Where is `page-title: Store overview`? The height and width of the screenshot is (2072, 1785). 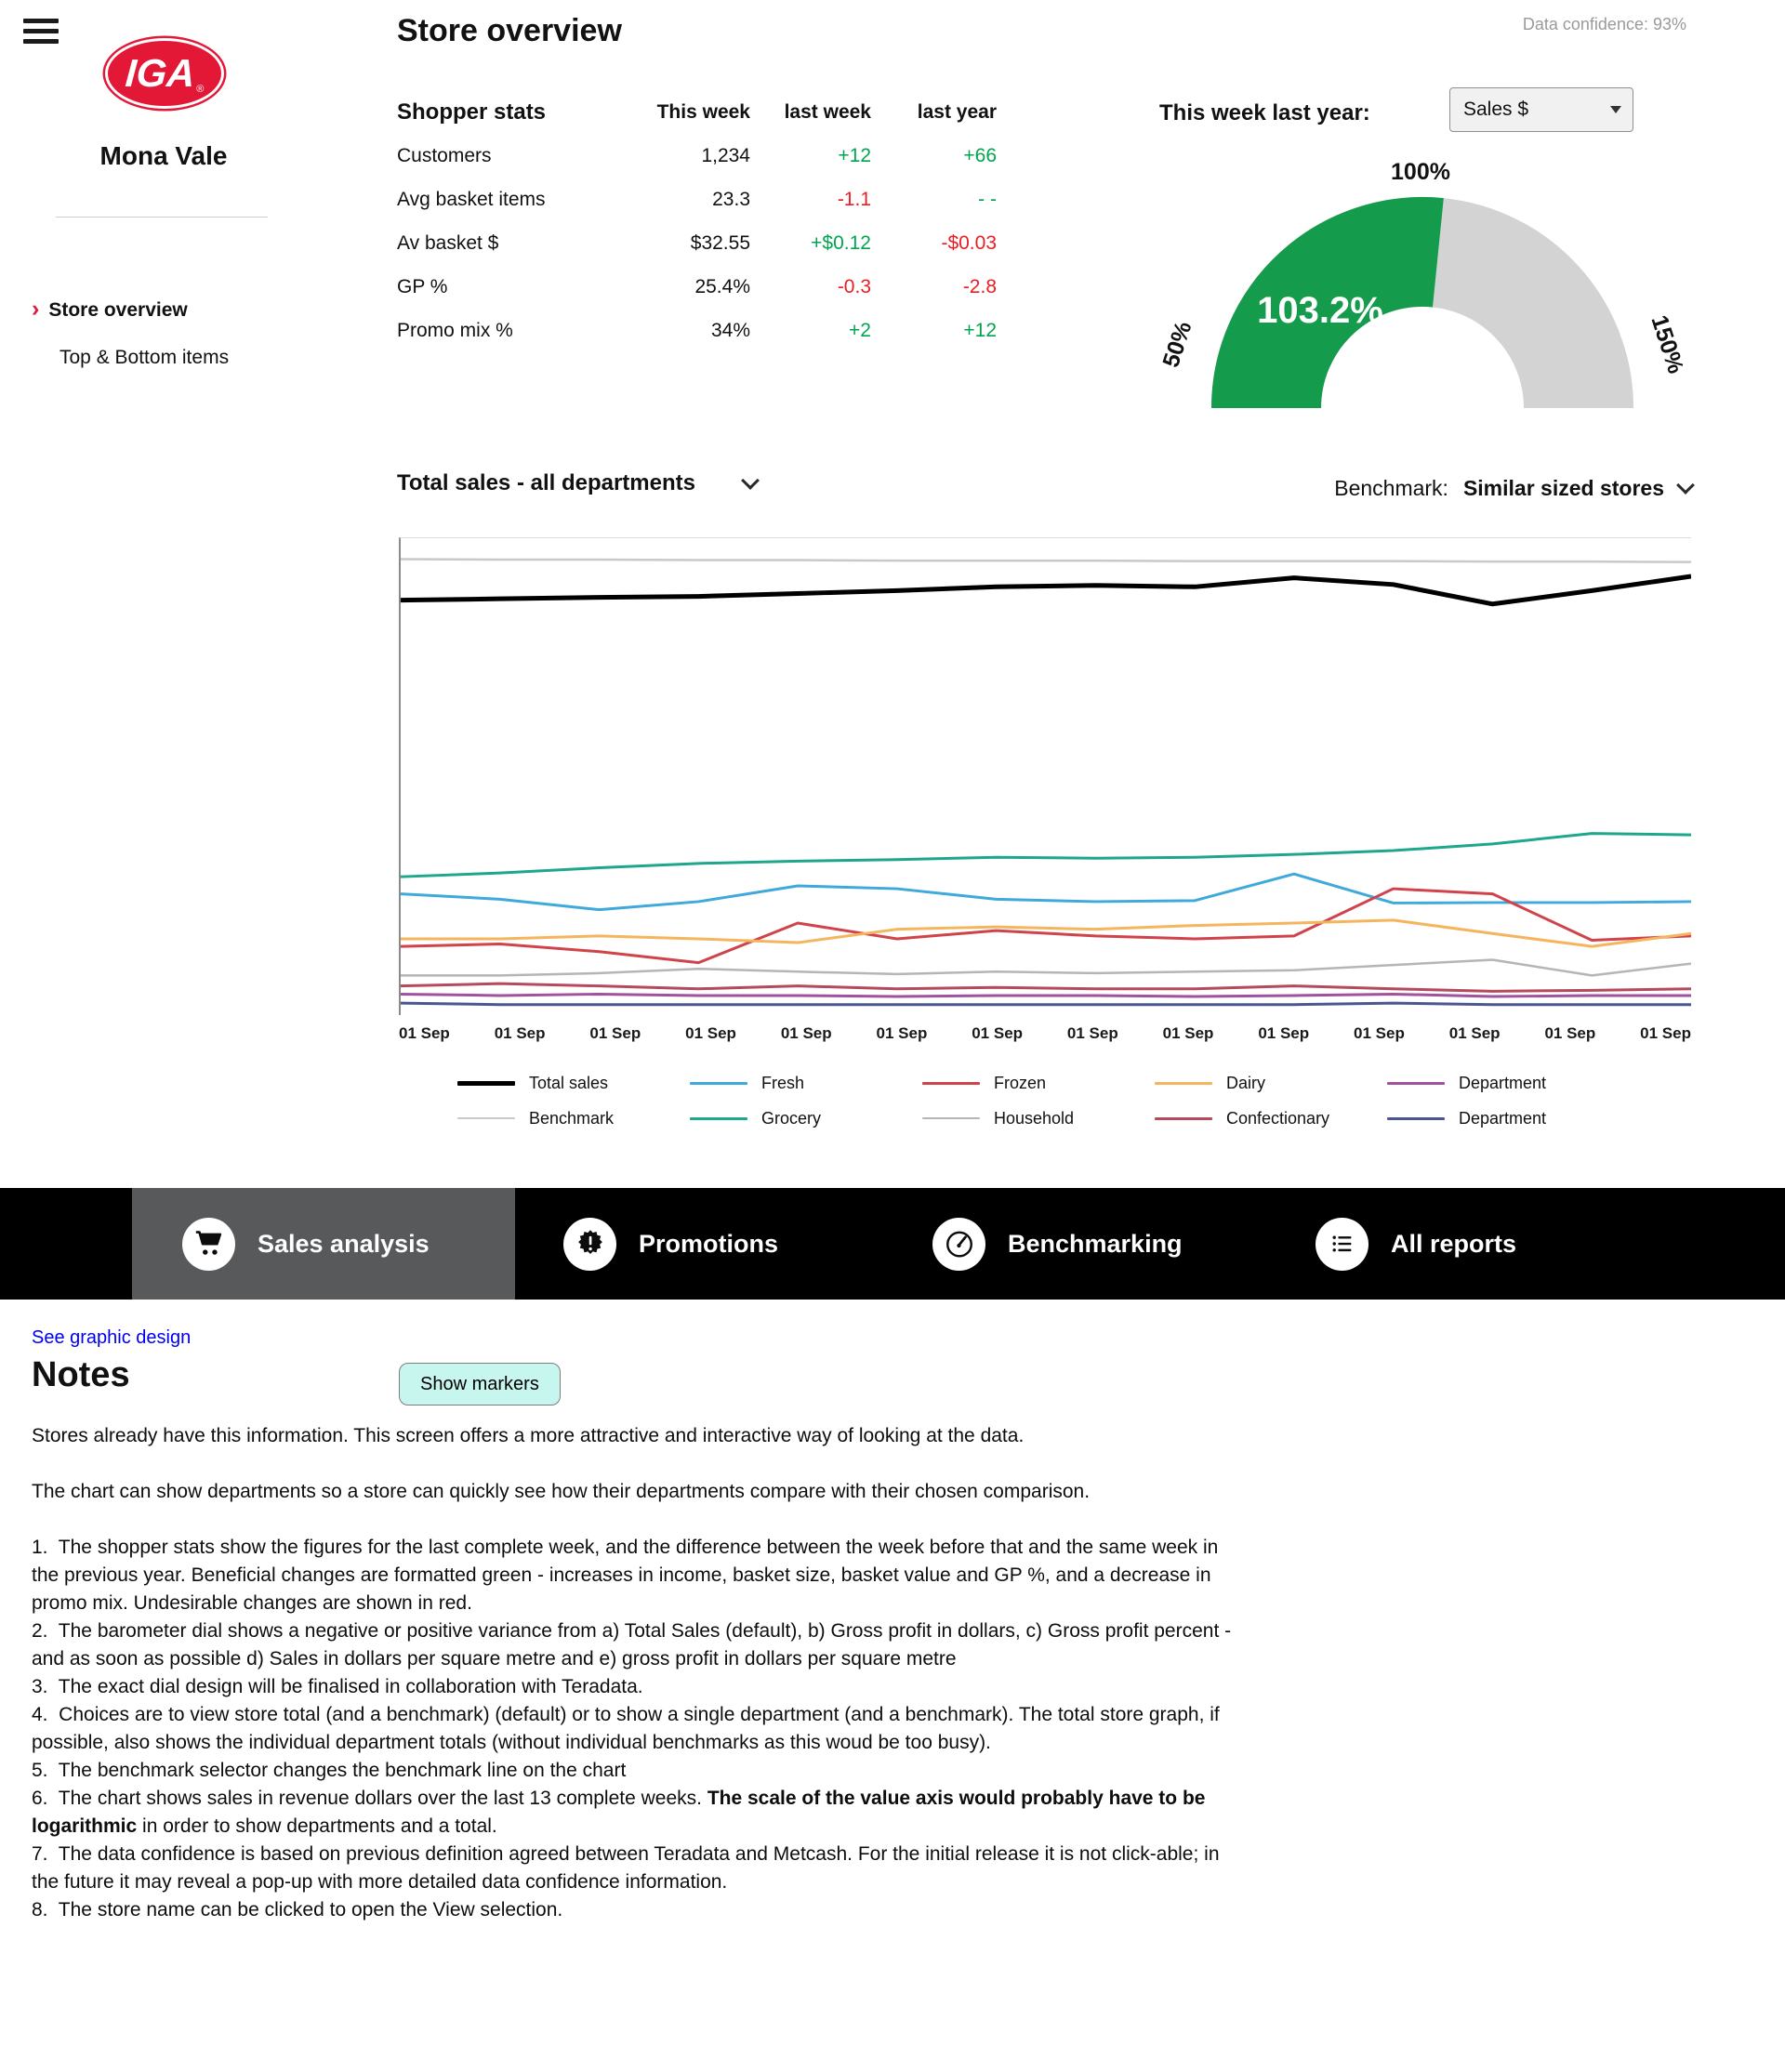 page-title: Store overview is located at coordinates (509, 30).